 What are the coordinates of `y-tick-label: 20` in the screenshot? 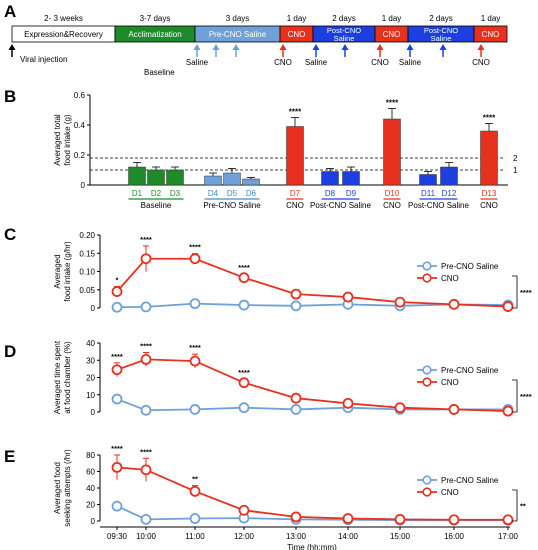 It's located at (90, 378).